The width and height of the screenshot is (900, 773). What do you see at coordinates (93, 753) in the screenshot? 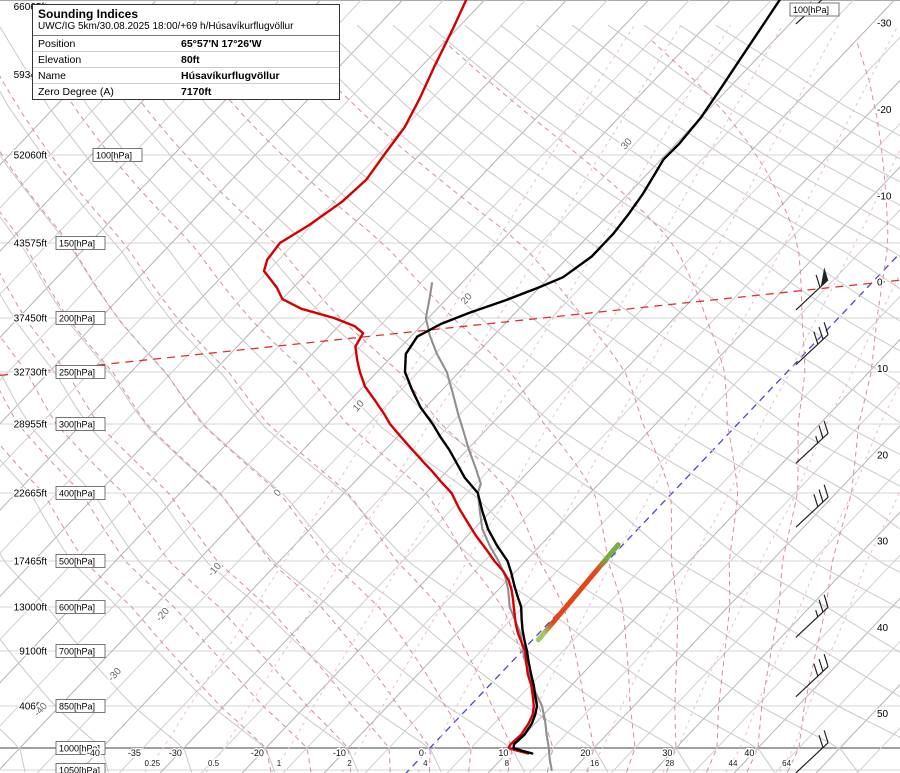
I see `bottom-temperature-label: -40` at bounding box center [93, 753].